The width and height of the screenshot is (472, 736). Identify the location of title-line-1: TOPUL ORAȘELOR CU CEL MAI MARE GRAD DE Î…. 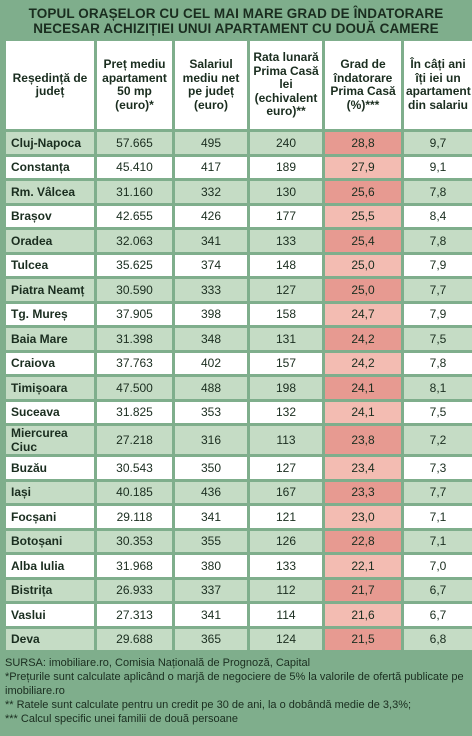
(236, 13).